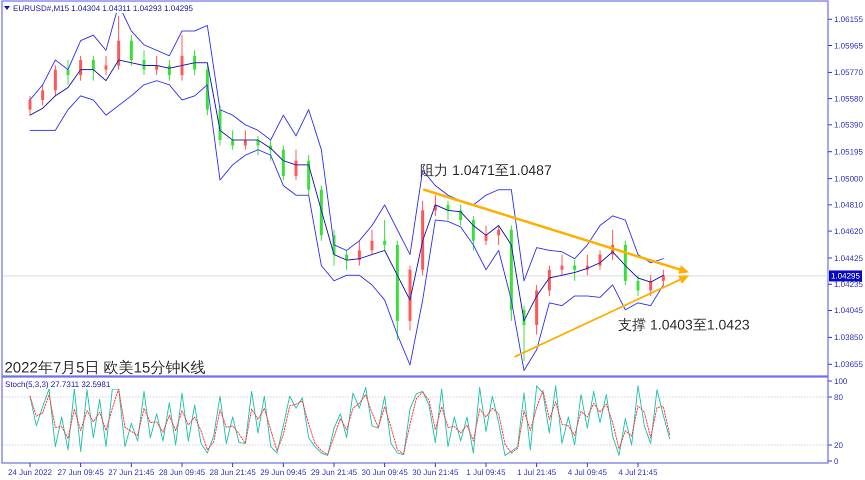 This screenshot has height=480, width=865. What do you see at coordinates (849, 311) in the screenshot?
I see `y-tick-label: 1.04045` at bounding box center [849, 311].